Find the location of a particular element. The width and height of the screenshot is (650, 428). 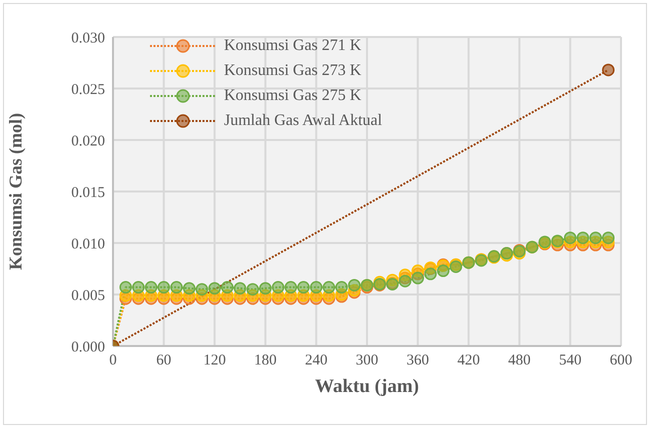

y-tick-label: 0.025 is located at coordinates (88, 90).